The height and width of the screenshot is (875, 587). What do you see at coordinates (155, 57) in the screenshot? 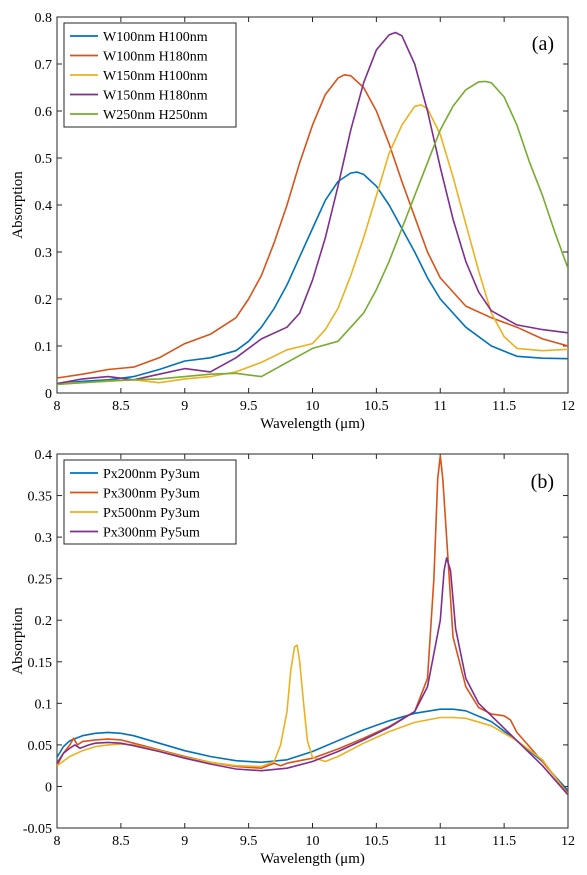
I see `legend-entry-label: W100nm H180nm` at bounding box center [155, 57].